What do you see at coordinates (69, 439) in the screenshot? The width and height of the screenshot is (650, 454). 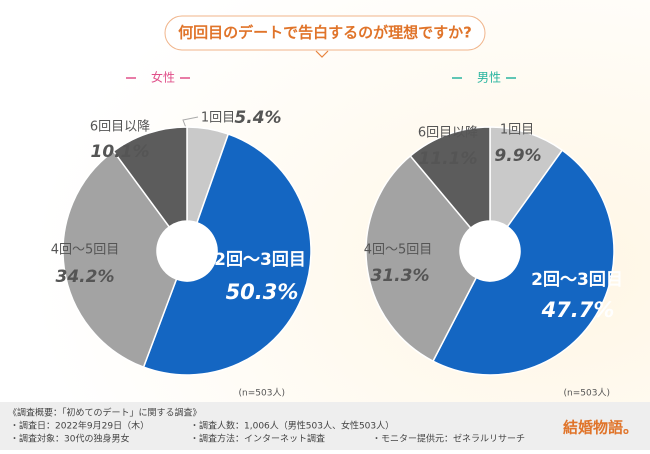 I see `footer-item: ・調査対象：30代の独身男女` at bounding box center [69, 439].